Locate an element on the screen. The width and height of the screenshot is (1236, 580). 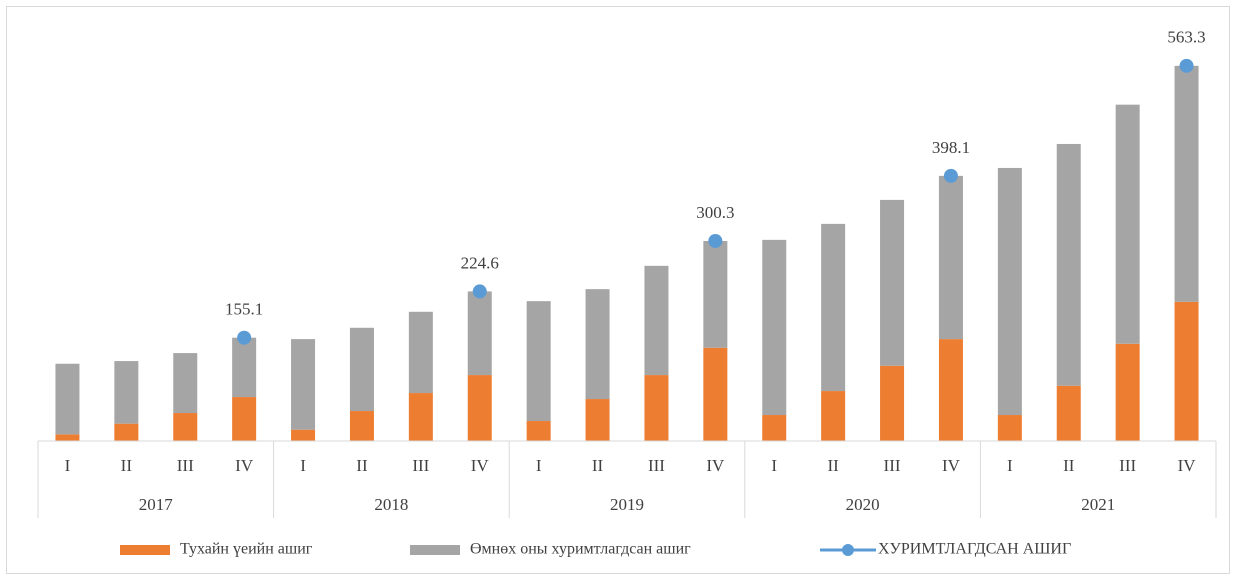
data-label: 224.6 is located at coordinates (480, 262).